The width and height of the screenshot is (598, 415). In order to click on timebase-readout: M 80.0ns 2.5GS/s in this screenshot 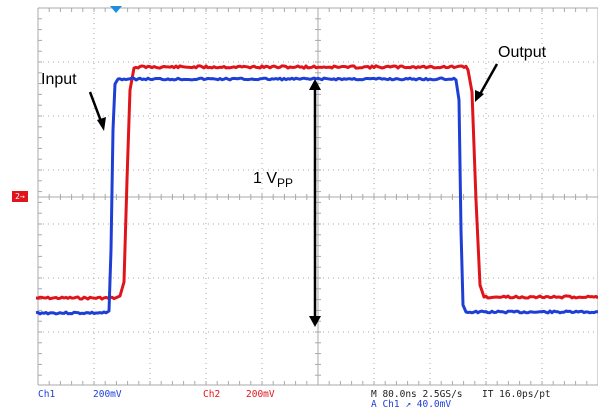, I will do `click(417, 394)`.